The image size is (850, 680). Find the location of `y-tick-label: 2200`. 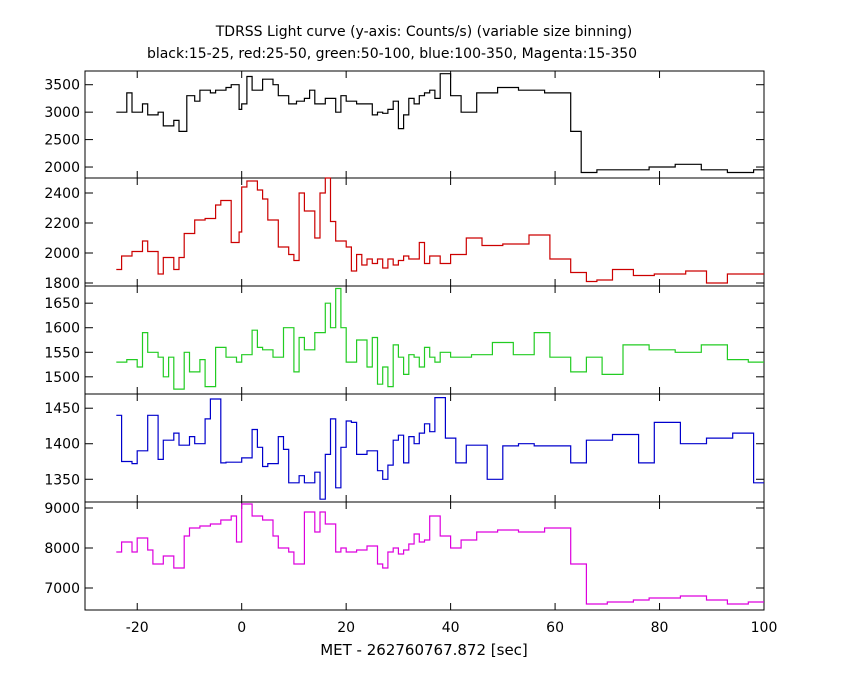

y-tick-label: 2200 is located at coordinates (62, 224).